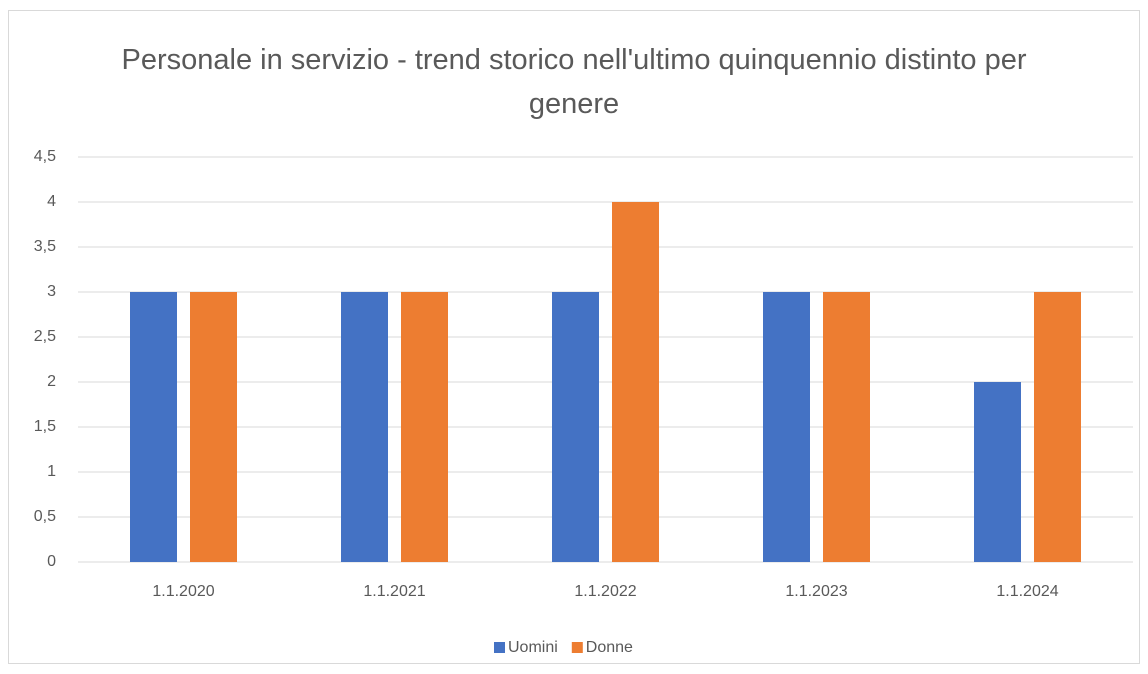  I want to click on x-tick-label: 1.1.2023, so click(816, 591).